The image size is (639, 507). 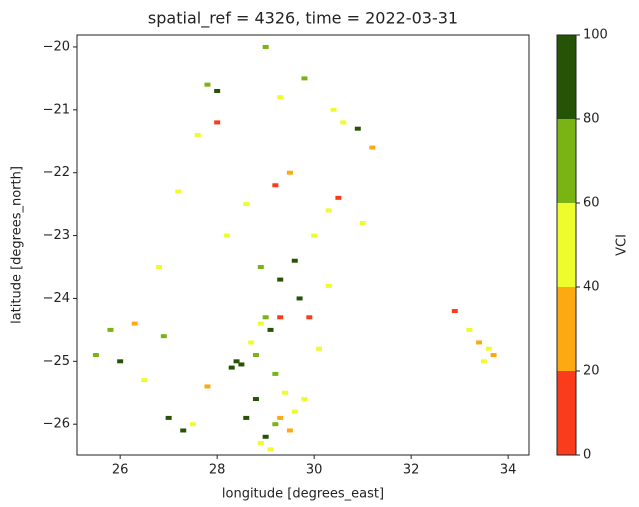 I want to click on x-tick-label: 26, so click(x=120, y=470).